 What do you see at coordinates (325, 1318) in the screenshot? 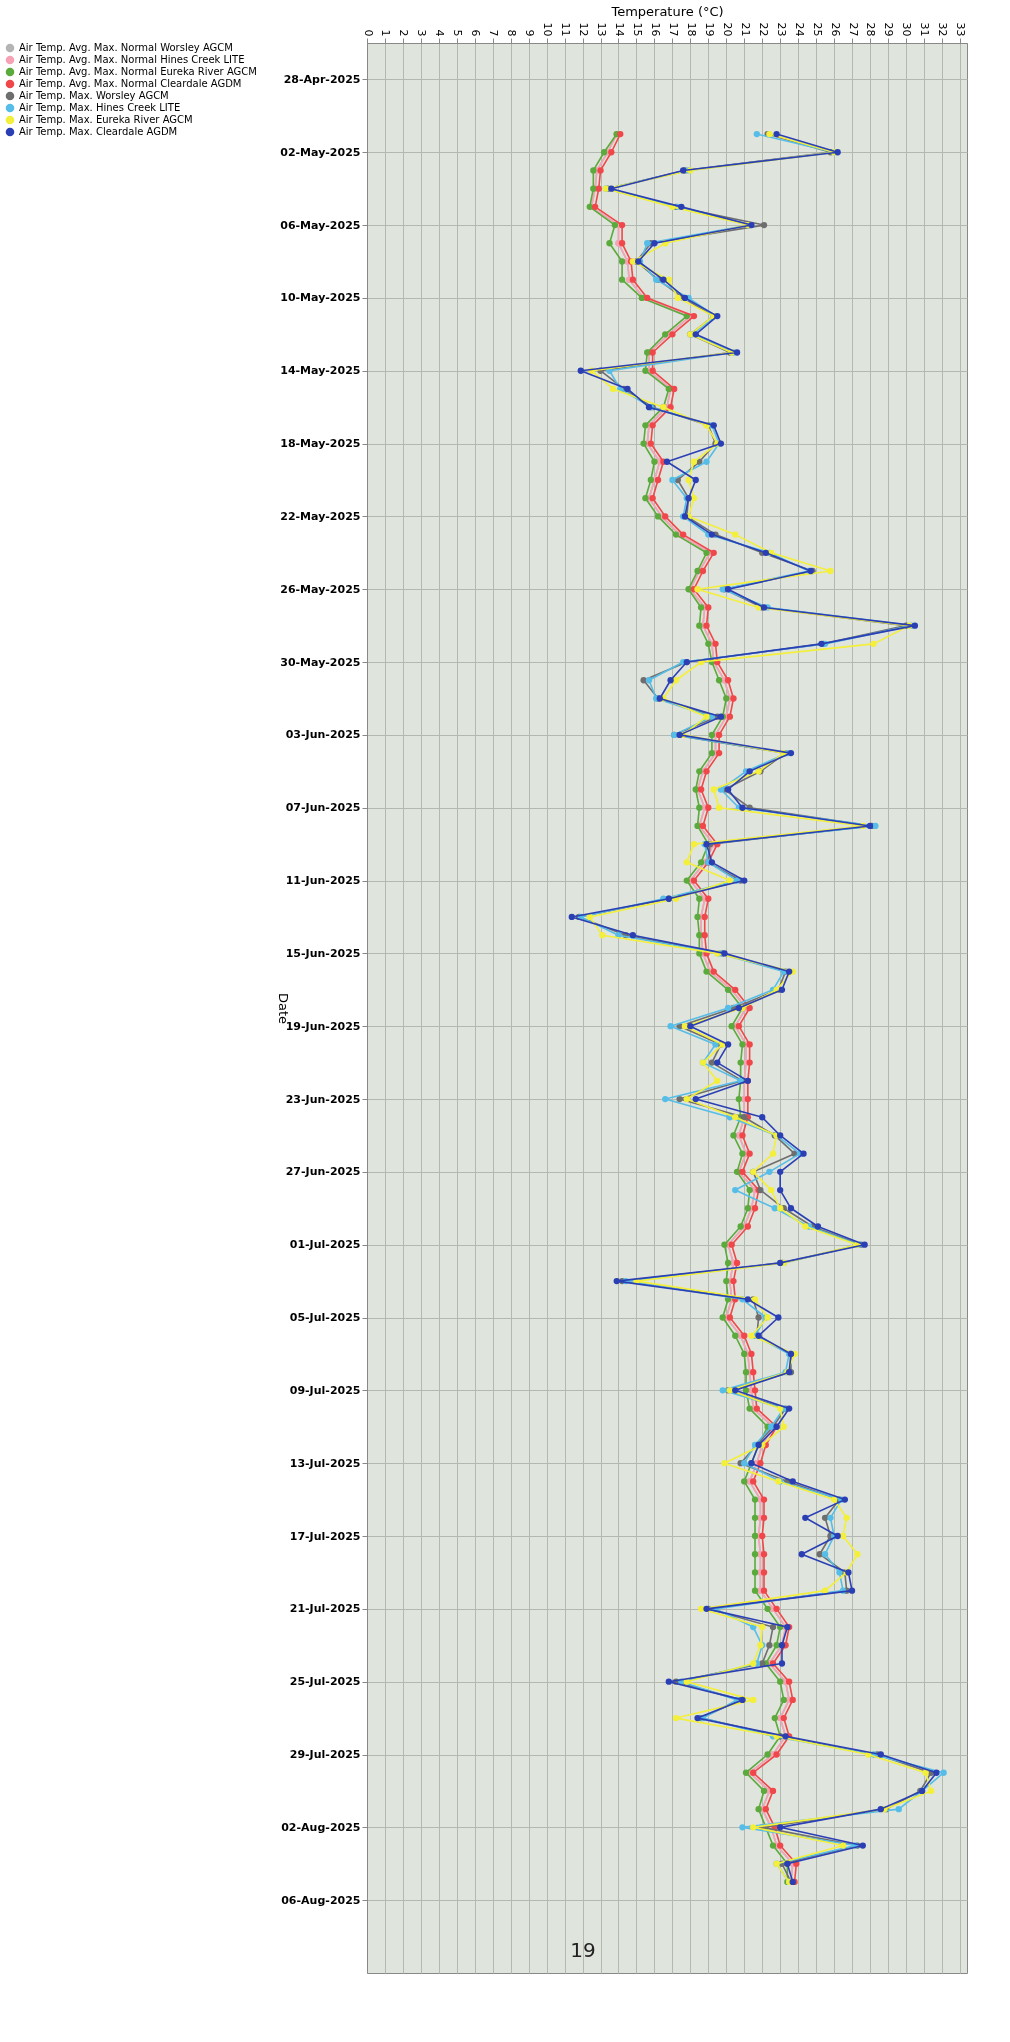
I see `y-tick-label: 05-Jul-2025` at bounding box center [325, 1318].